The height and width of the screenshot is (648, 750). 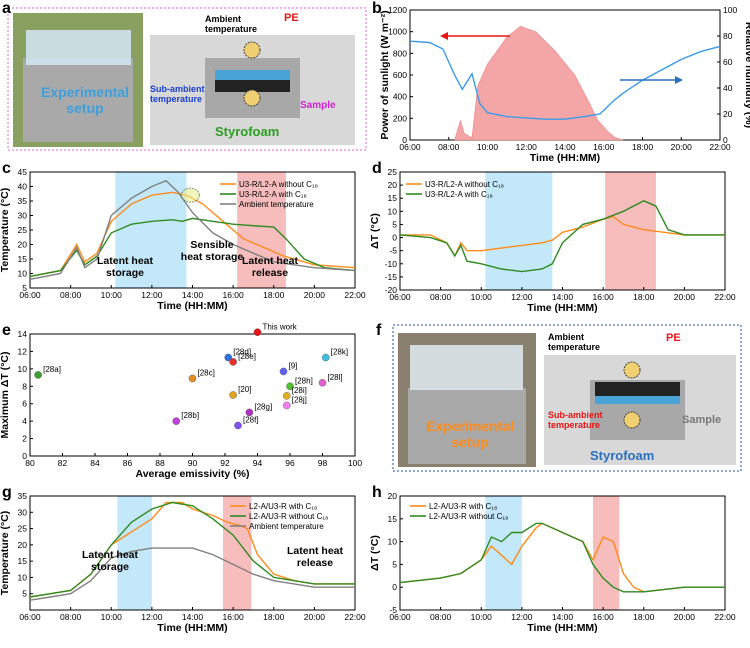 I want to click on x-tick-label-b: 08:00, so click(x=449, y=147).